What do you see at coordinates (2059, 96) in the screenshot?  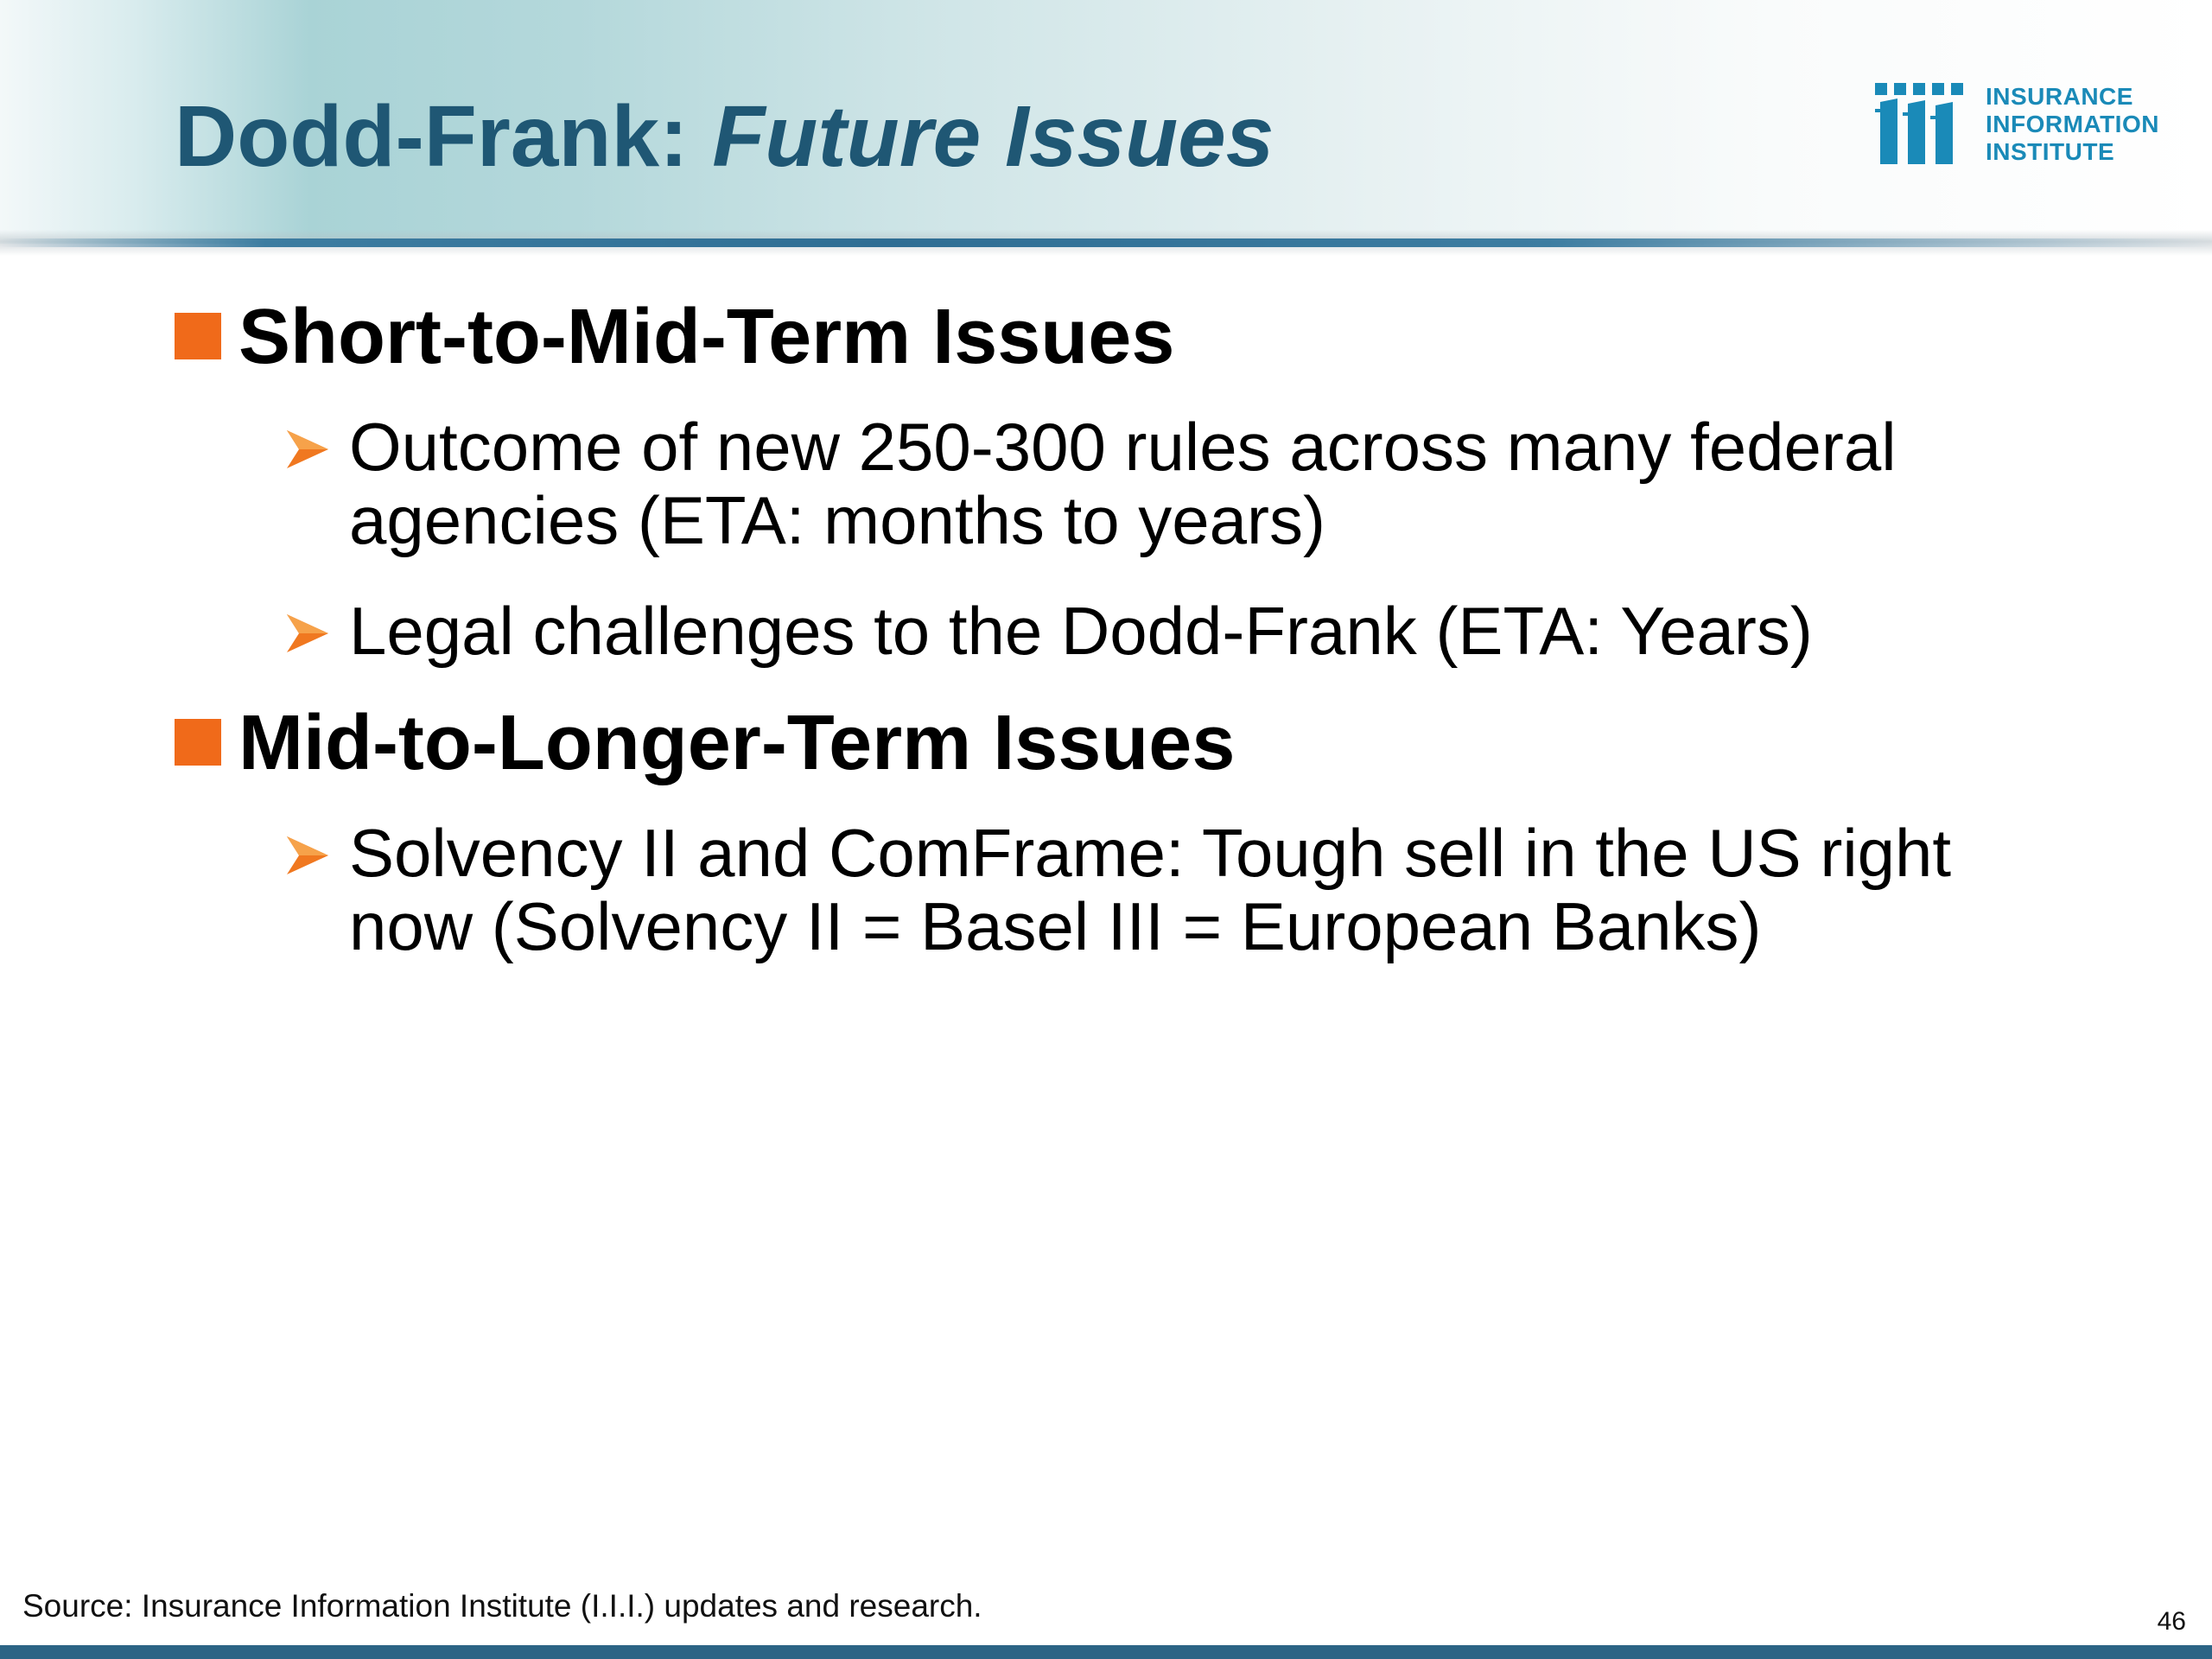 I see `logo-line-1: INSURANCE` at bounding box center [2059, 96].